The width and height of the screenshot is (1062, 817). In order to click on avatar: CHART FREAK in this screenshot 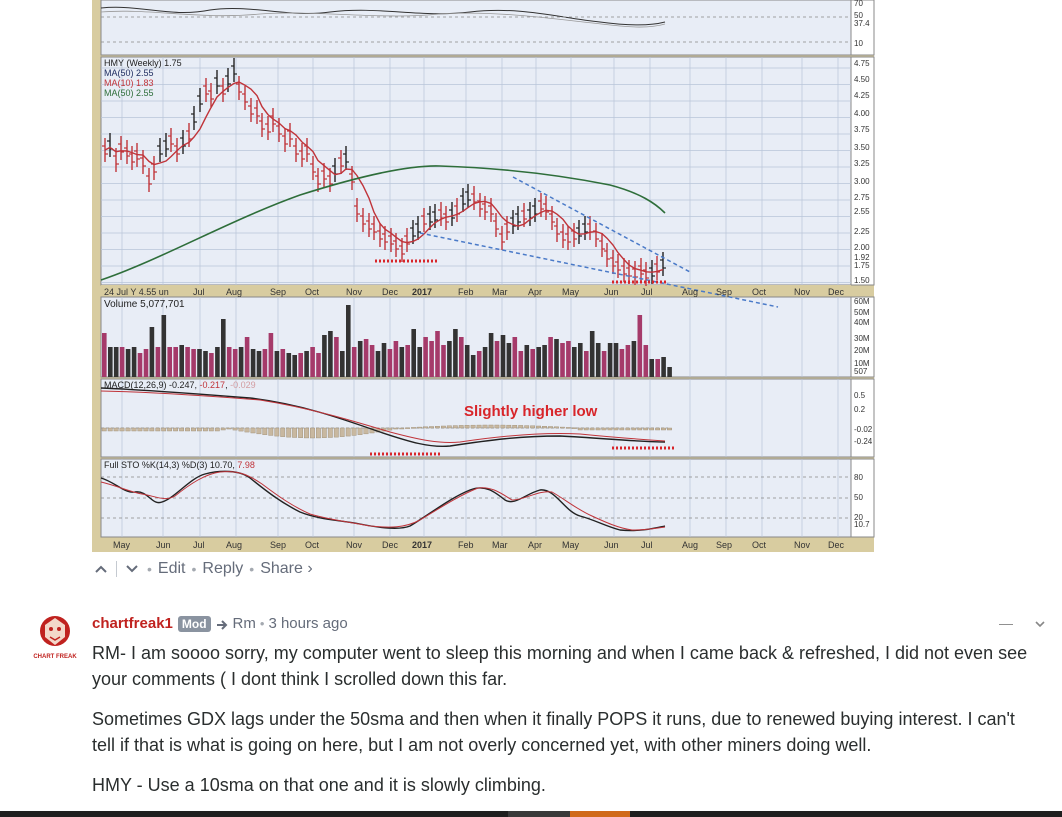, I will do `click(55, 637)`.